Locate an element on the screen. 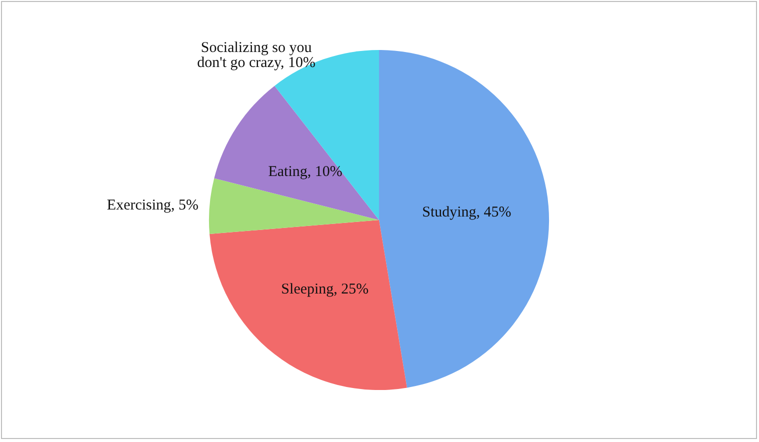  slice-label: Eating, 10% is located at coordinates (305, 172).